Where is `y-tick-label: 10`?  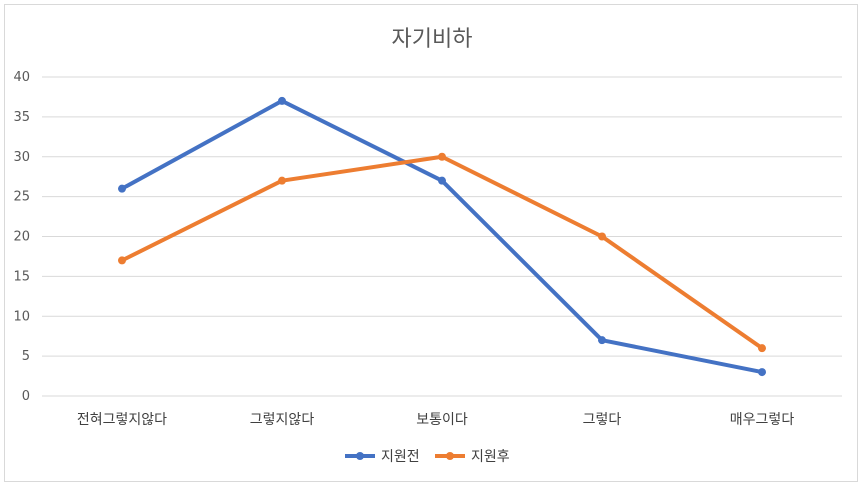
y-tick-label: 10 is located at coordinates (21, 316).